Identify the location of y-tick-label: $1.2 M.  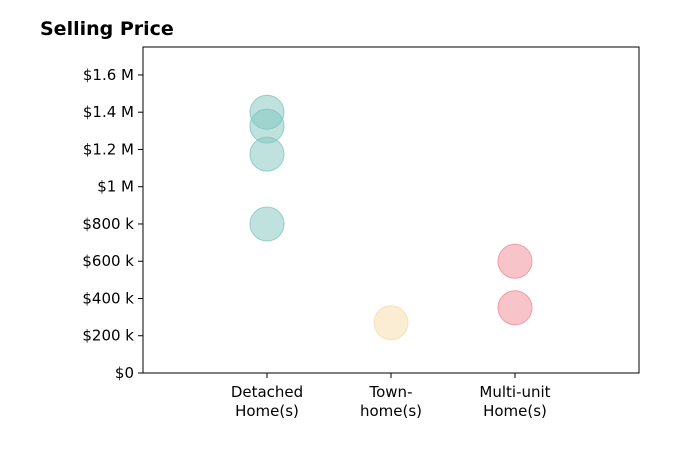
(108, 149).